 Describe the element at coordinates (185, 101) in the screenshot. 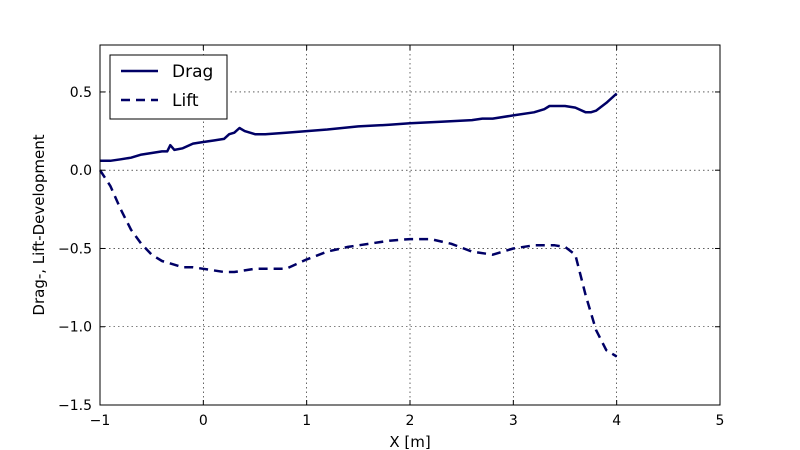

I see `legend-label-lift: Lift` at that location.